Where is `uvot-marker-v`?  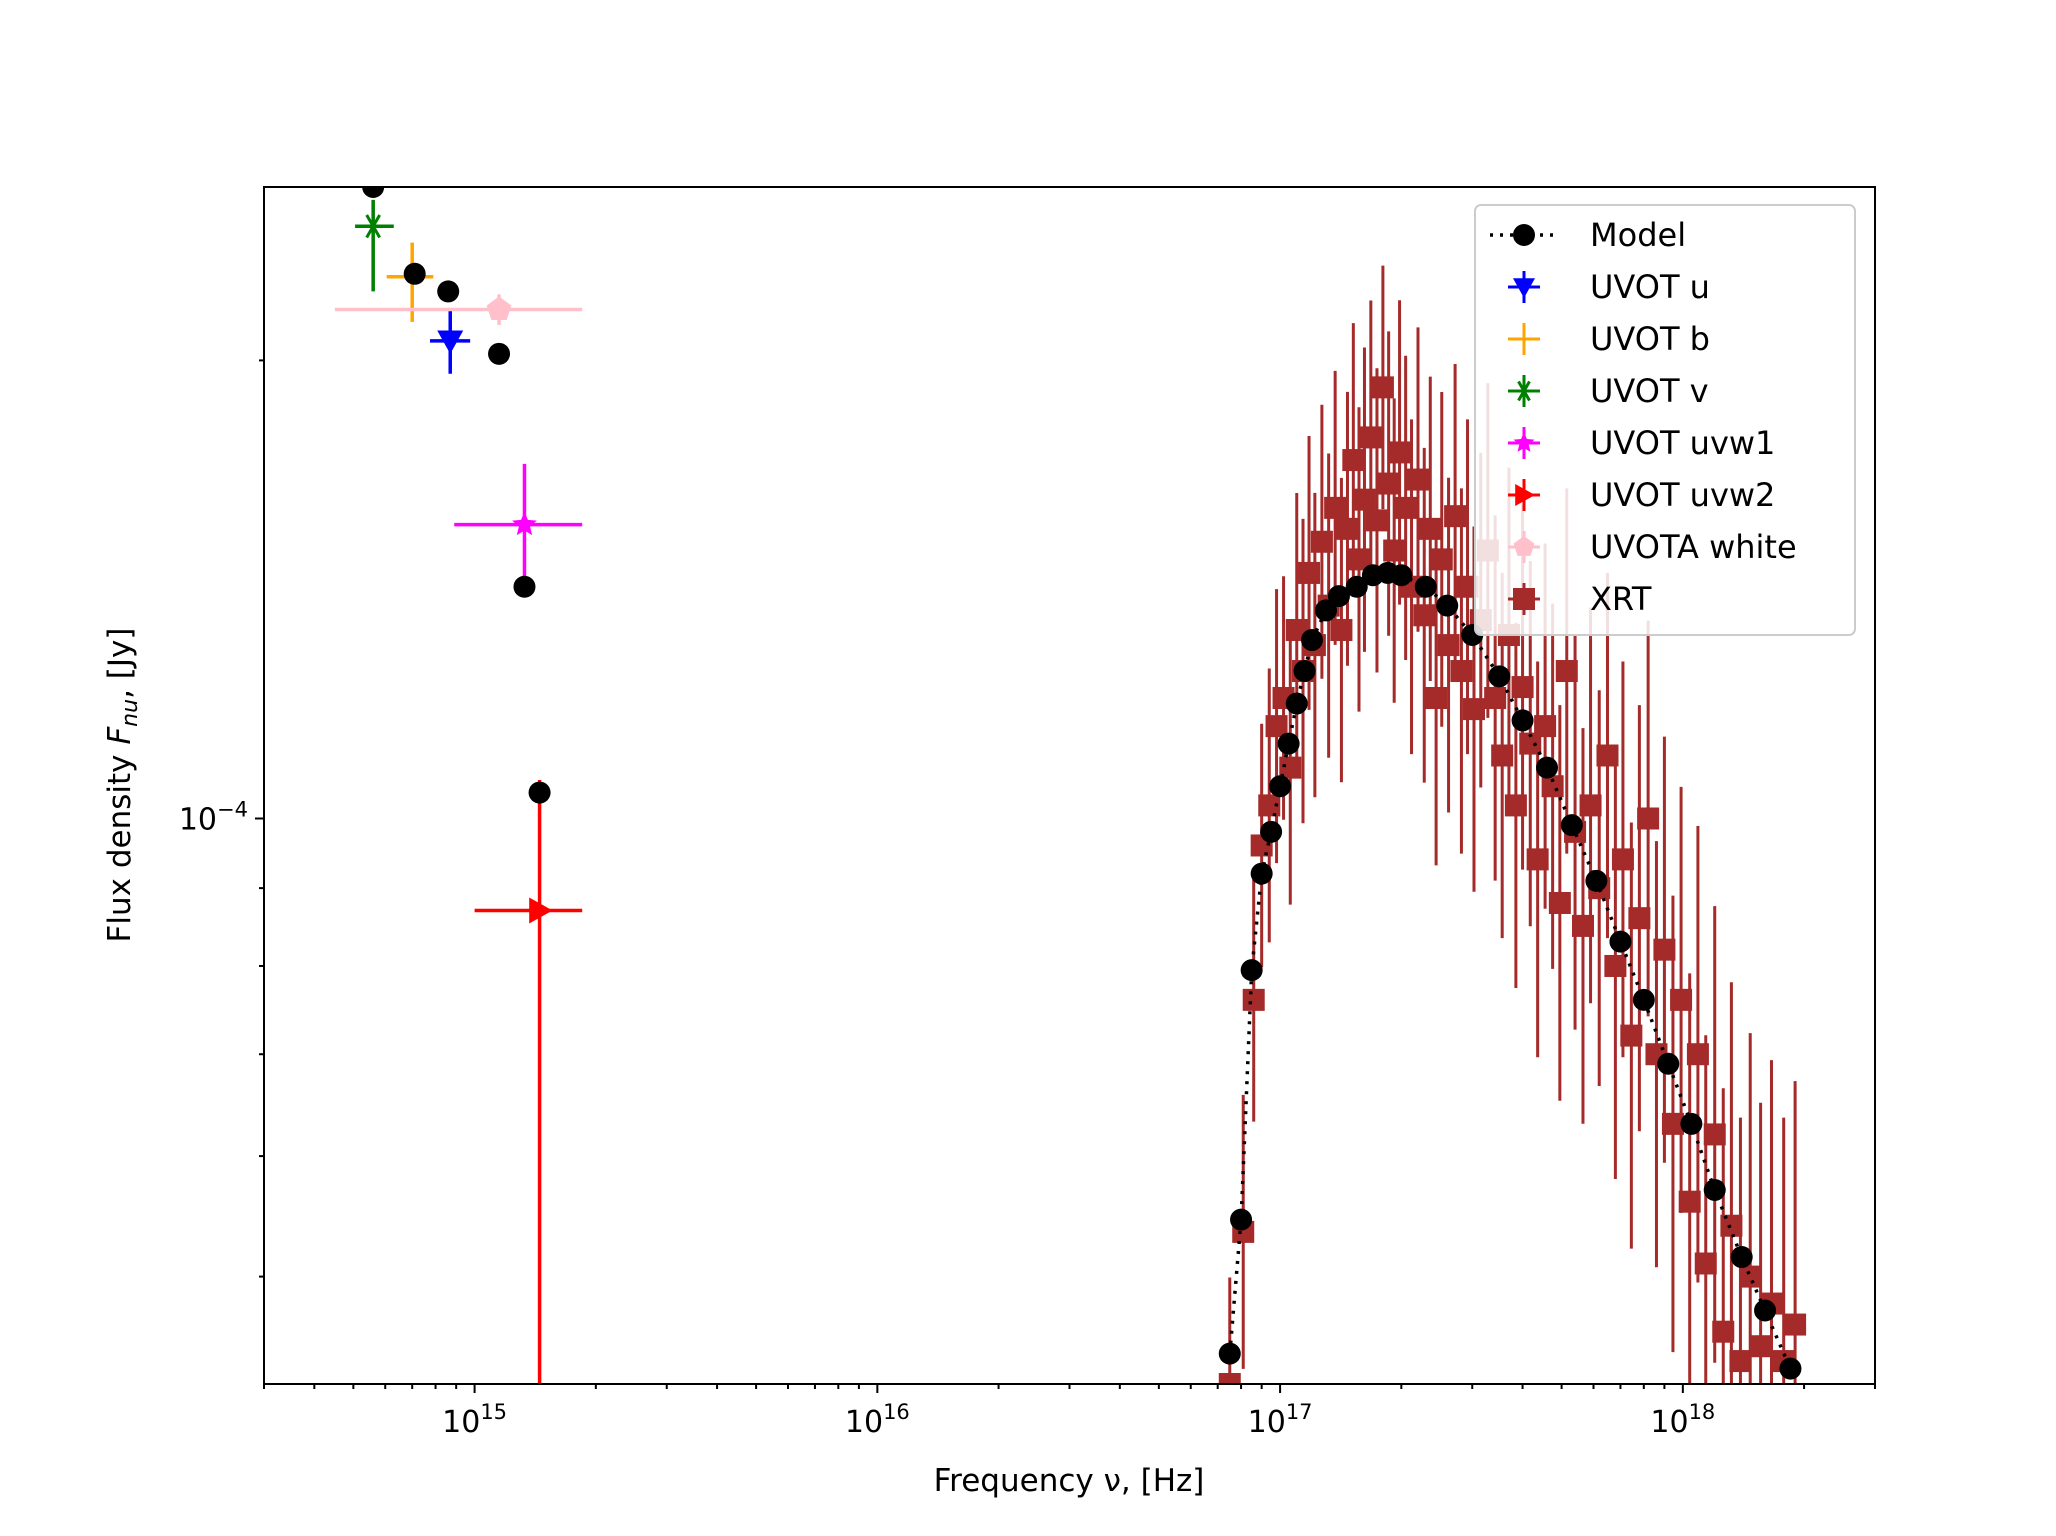
uvot-marker-v is located at coordinates (373, 226).